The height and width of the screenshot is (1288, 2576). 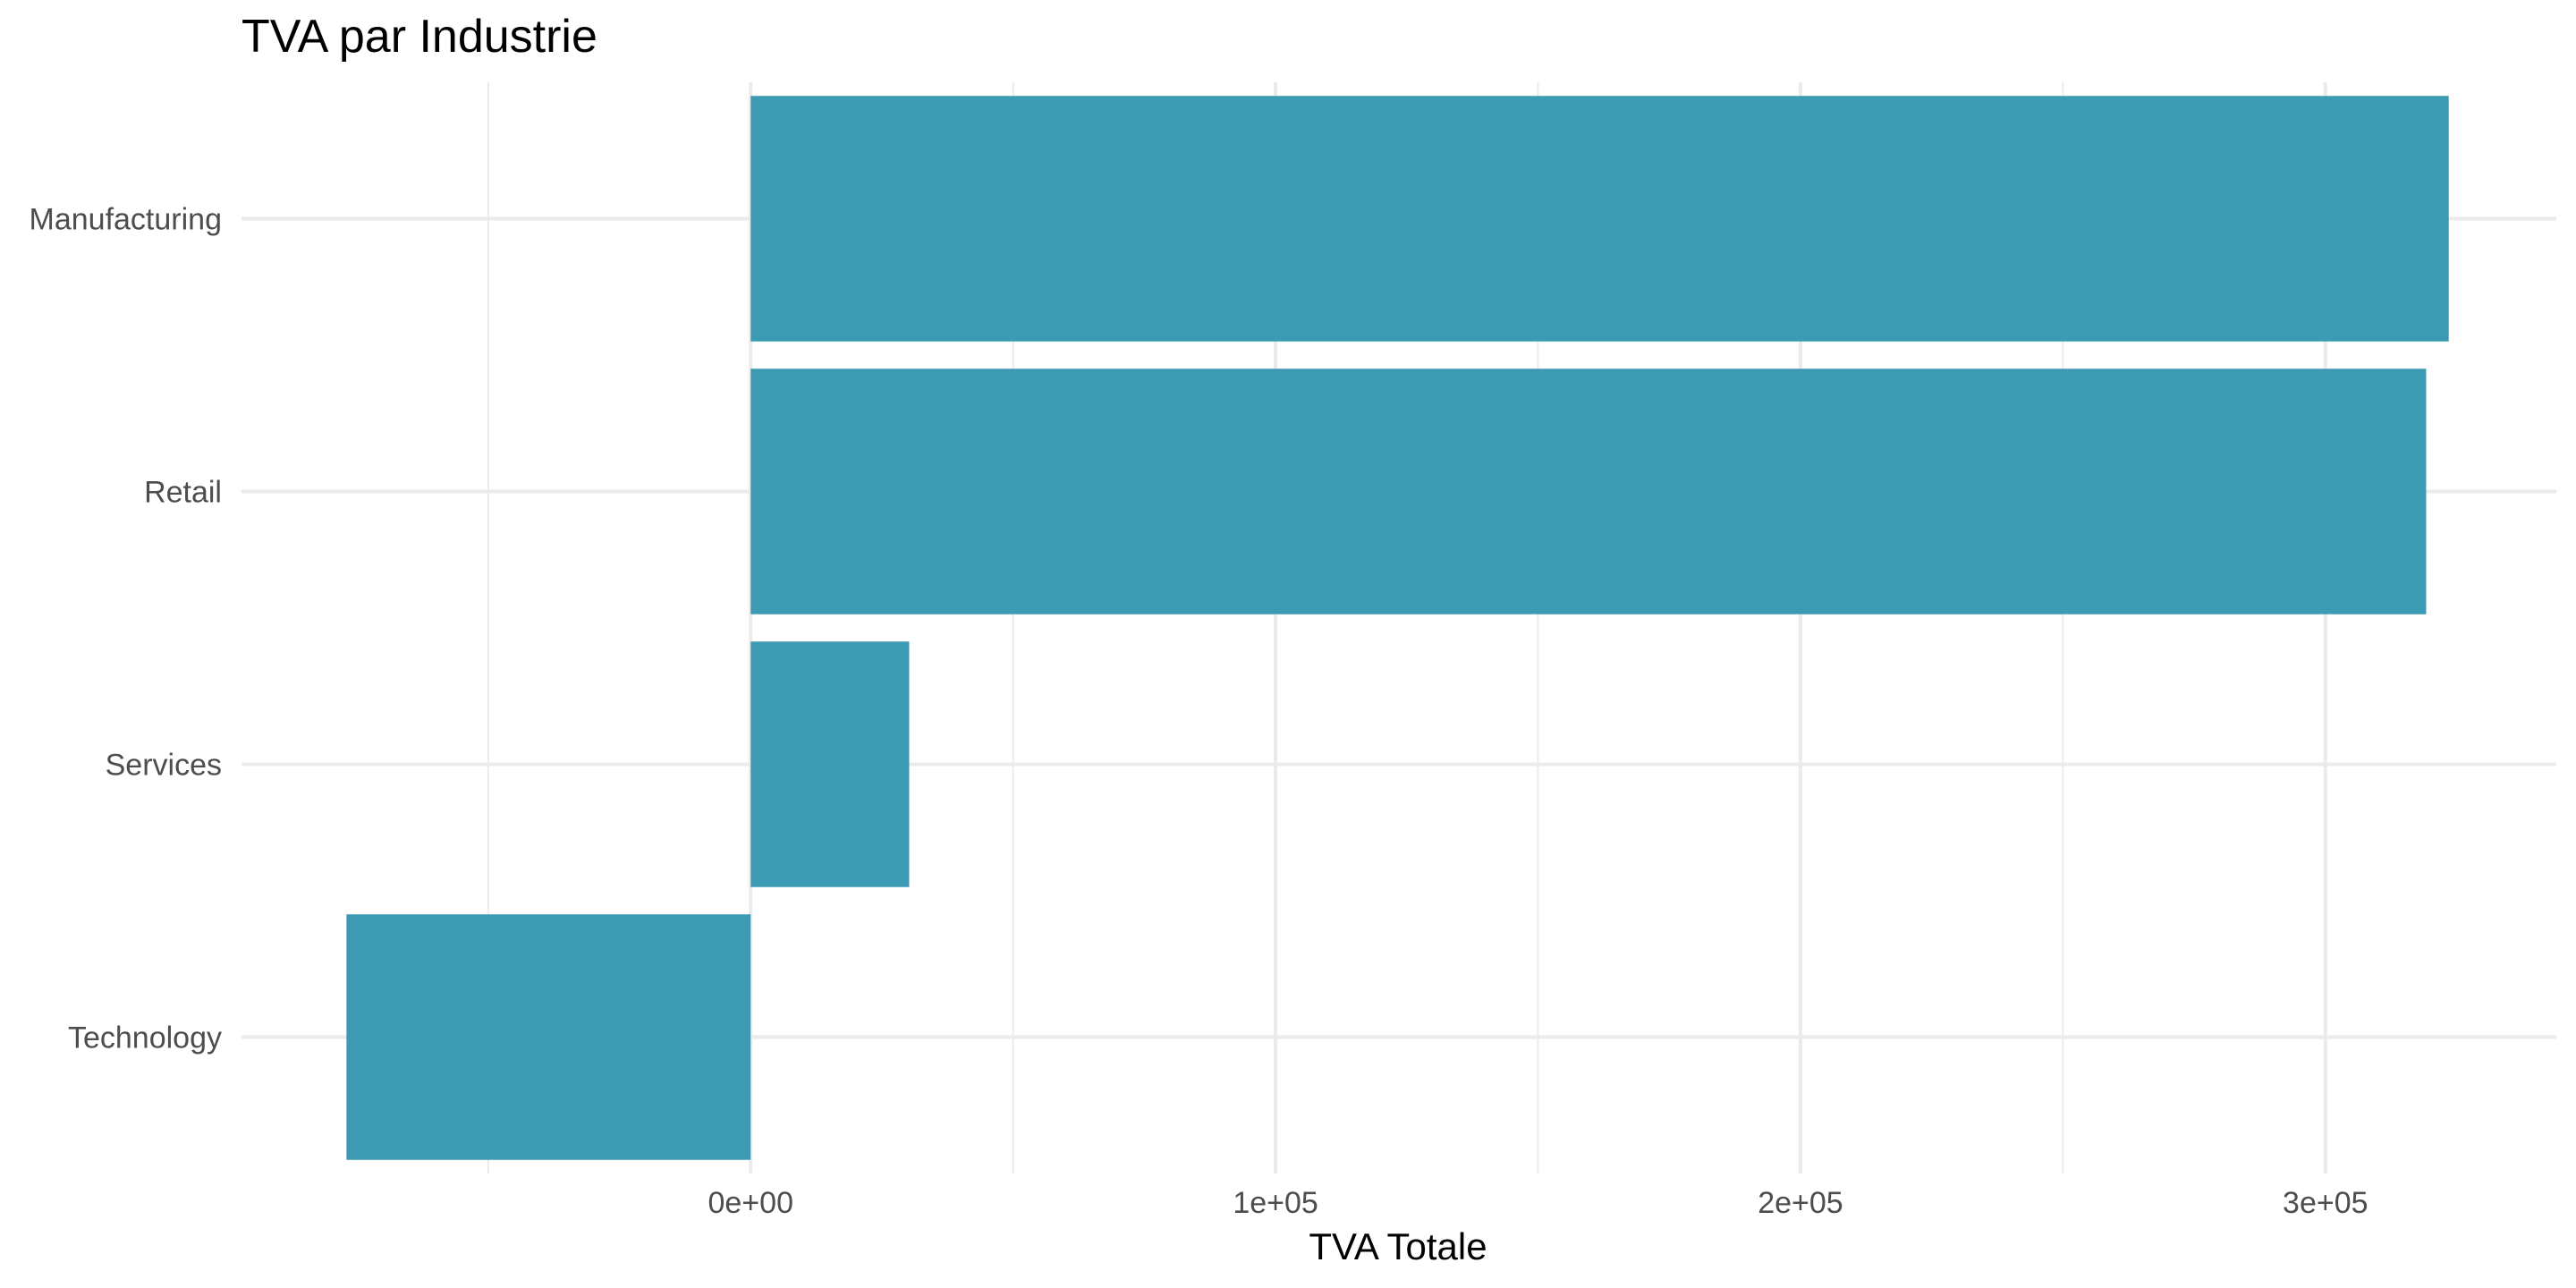 I want to click on bar-technology, so click(x=548, y=1037).